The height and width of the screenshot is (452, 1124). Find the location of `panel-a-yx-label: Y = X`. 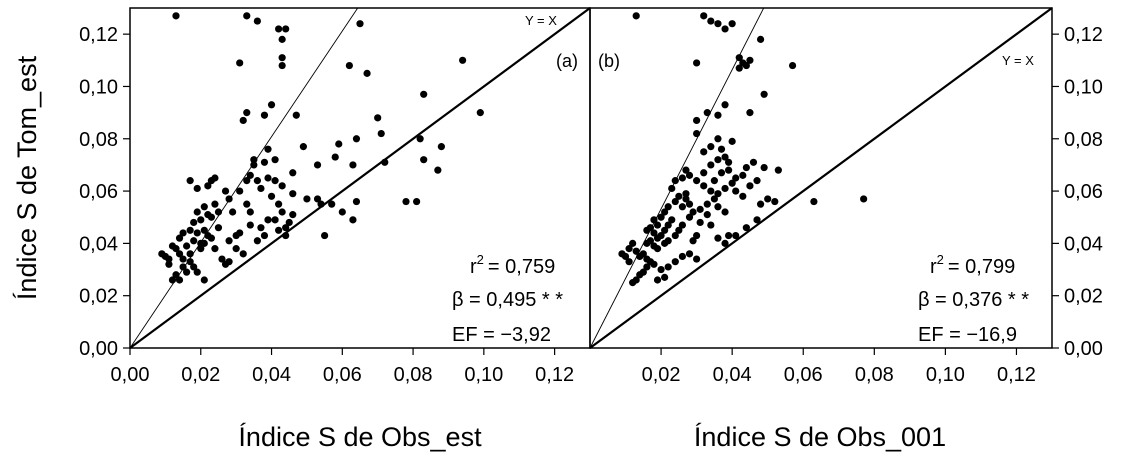

panel-a-yx-label: Y = X is located at coordinates (541, 20).